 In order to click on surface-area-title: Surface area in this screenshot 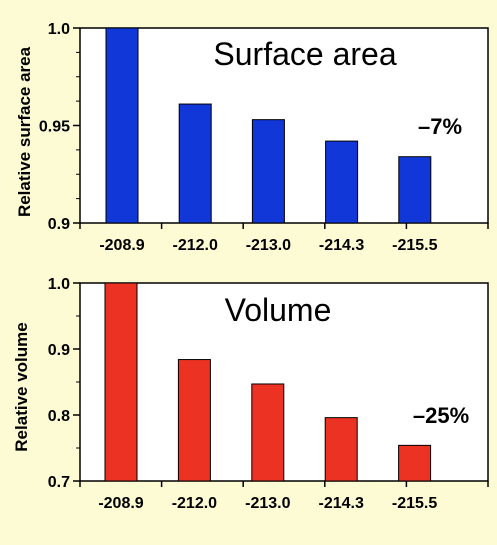, I will do `click(304, 54)`.